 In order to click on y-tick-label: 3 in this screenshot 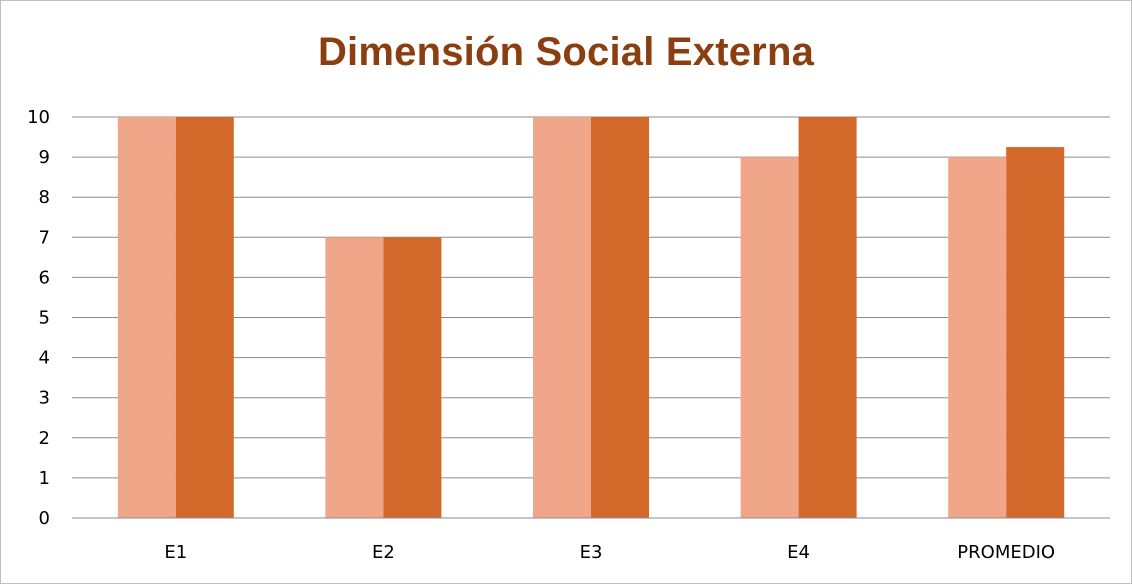, I will do `click(44, 398)`.